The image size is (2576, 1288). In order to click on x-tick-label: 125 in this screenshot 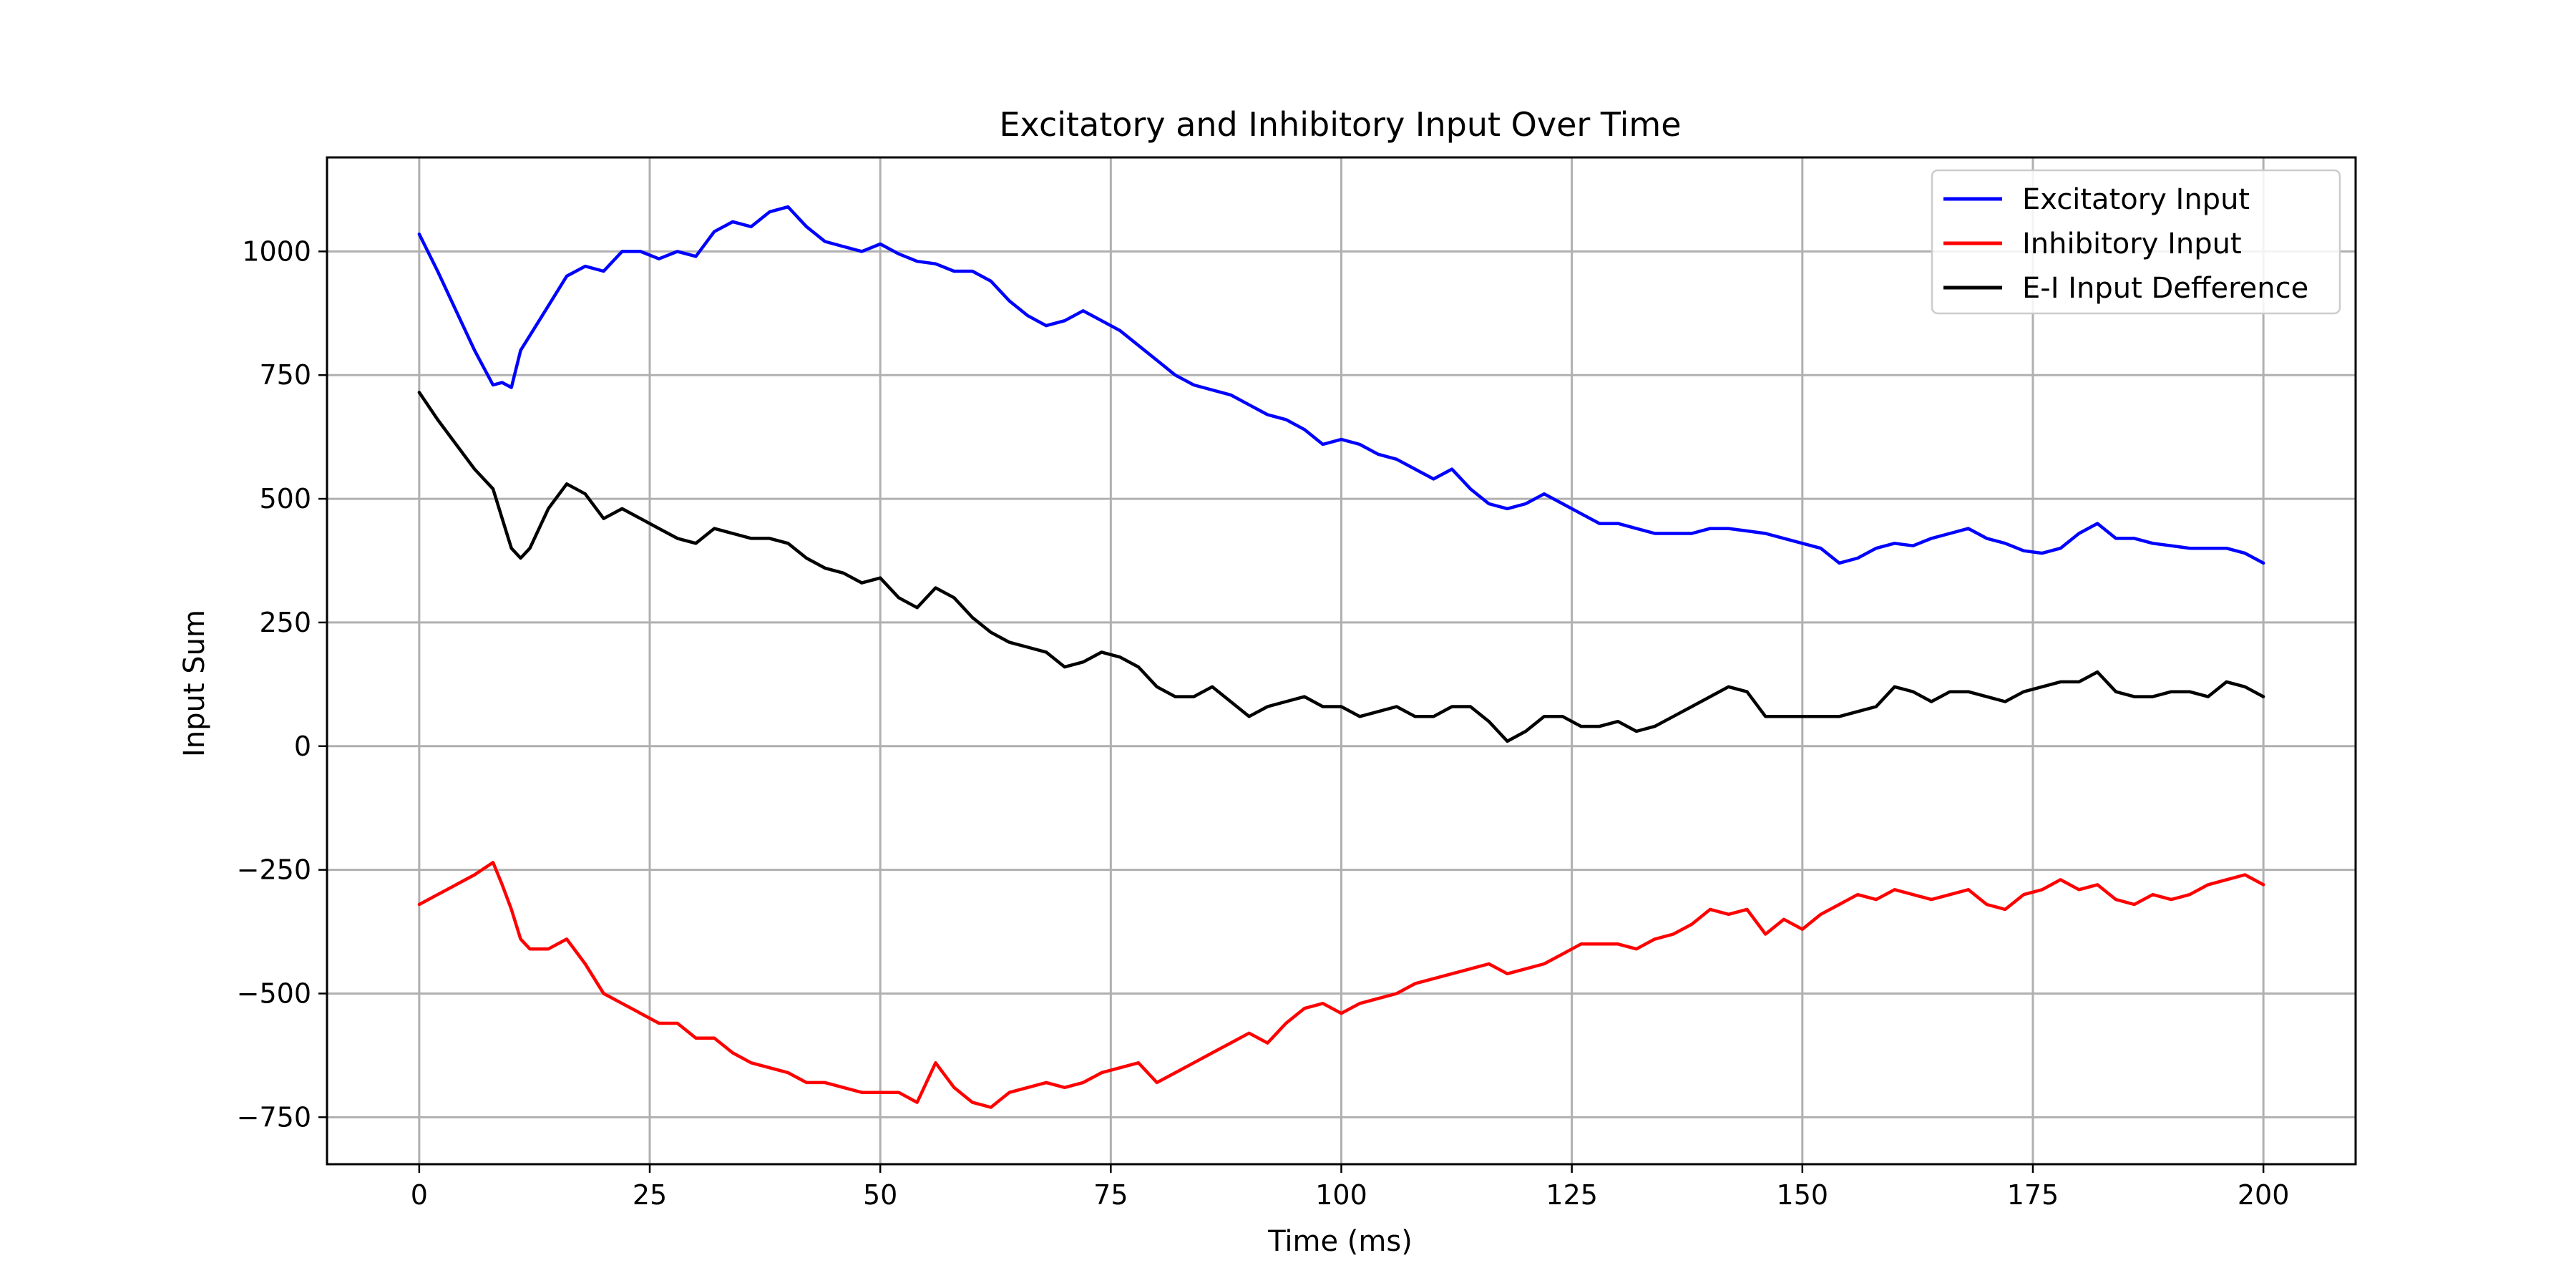, I will do `click(1572, 1195)`.